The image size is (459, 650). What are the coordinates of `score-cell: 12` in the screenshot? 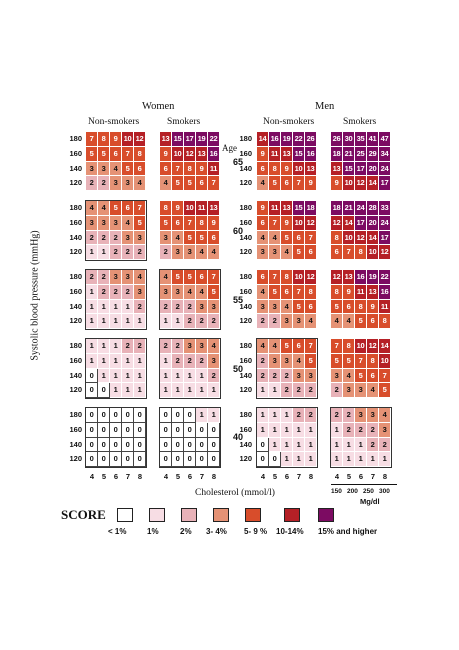 It's located at (373, 346).